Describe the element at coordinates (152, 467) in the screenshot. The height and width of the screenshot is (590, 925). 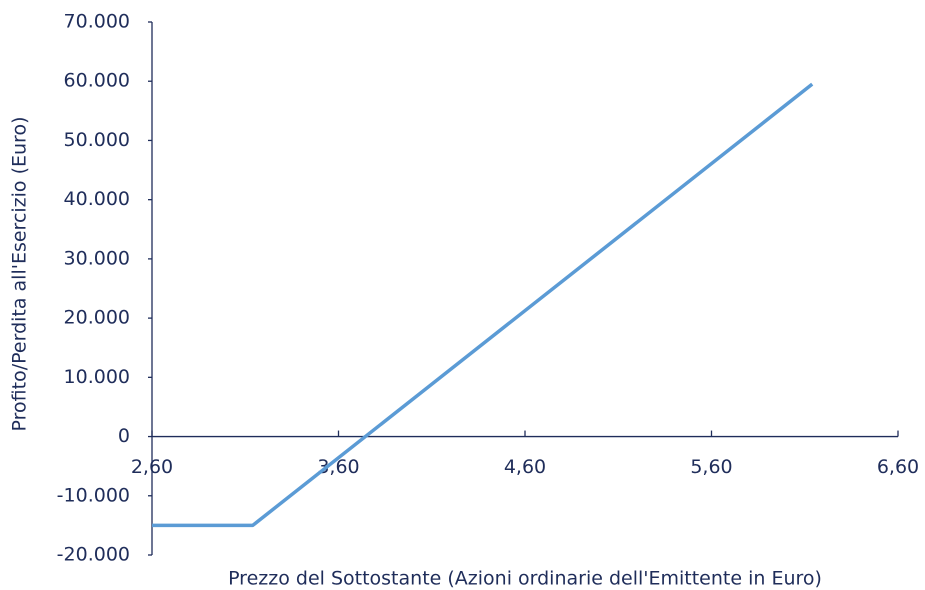
I see `x-tick-label: 2,60` at that location.